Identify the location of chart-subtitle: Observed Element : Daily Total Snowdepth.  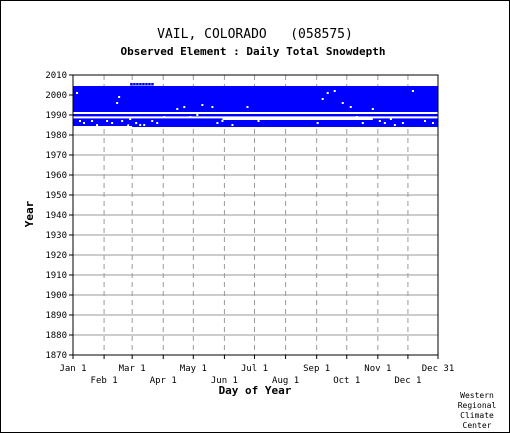
(253, 51).